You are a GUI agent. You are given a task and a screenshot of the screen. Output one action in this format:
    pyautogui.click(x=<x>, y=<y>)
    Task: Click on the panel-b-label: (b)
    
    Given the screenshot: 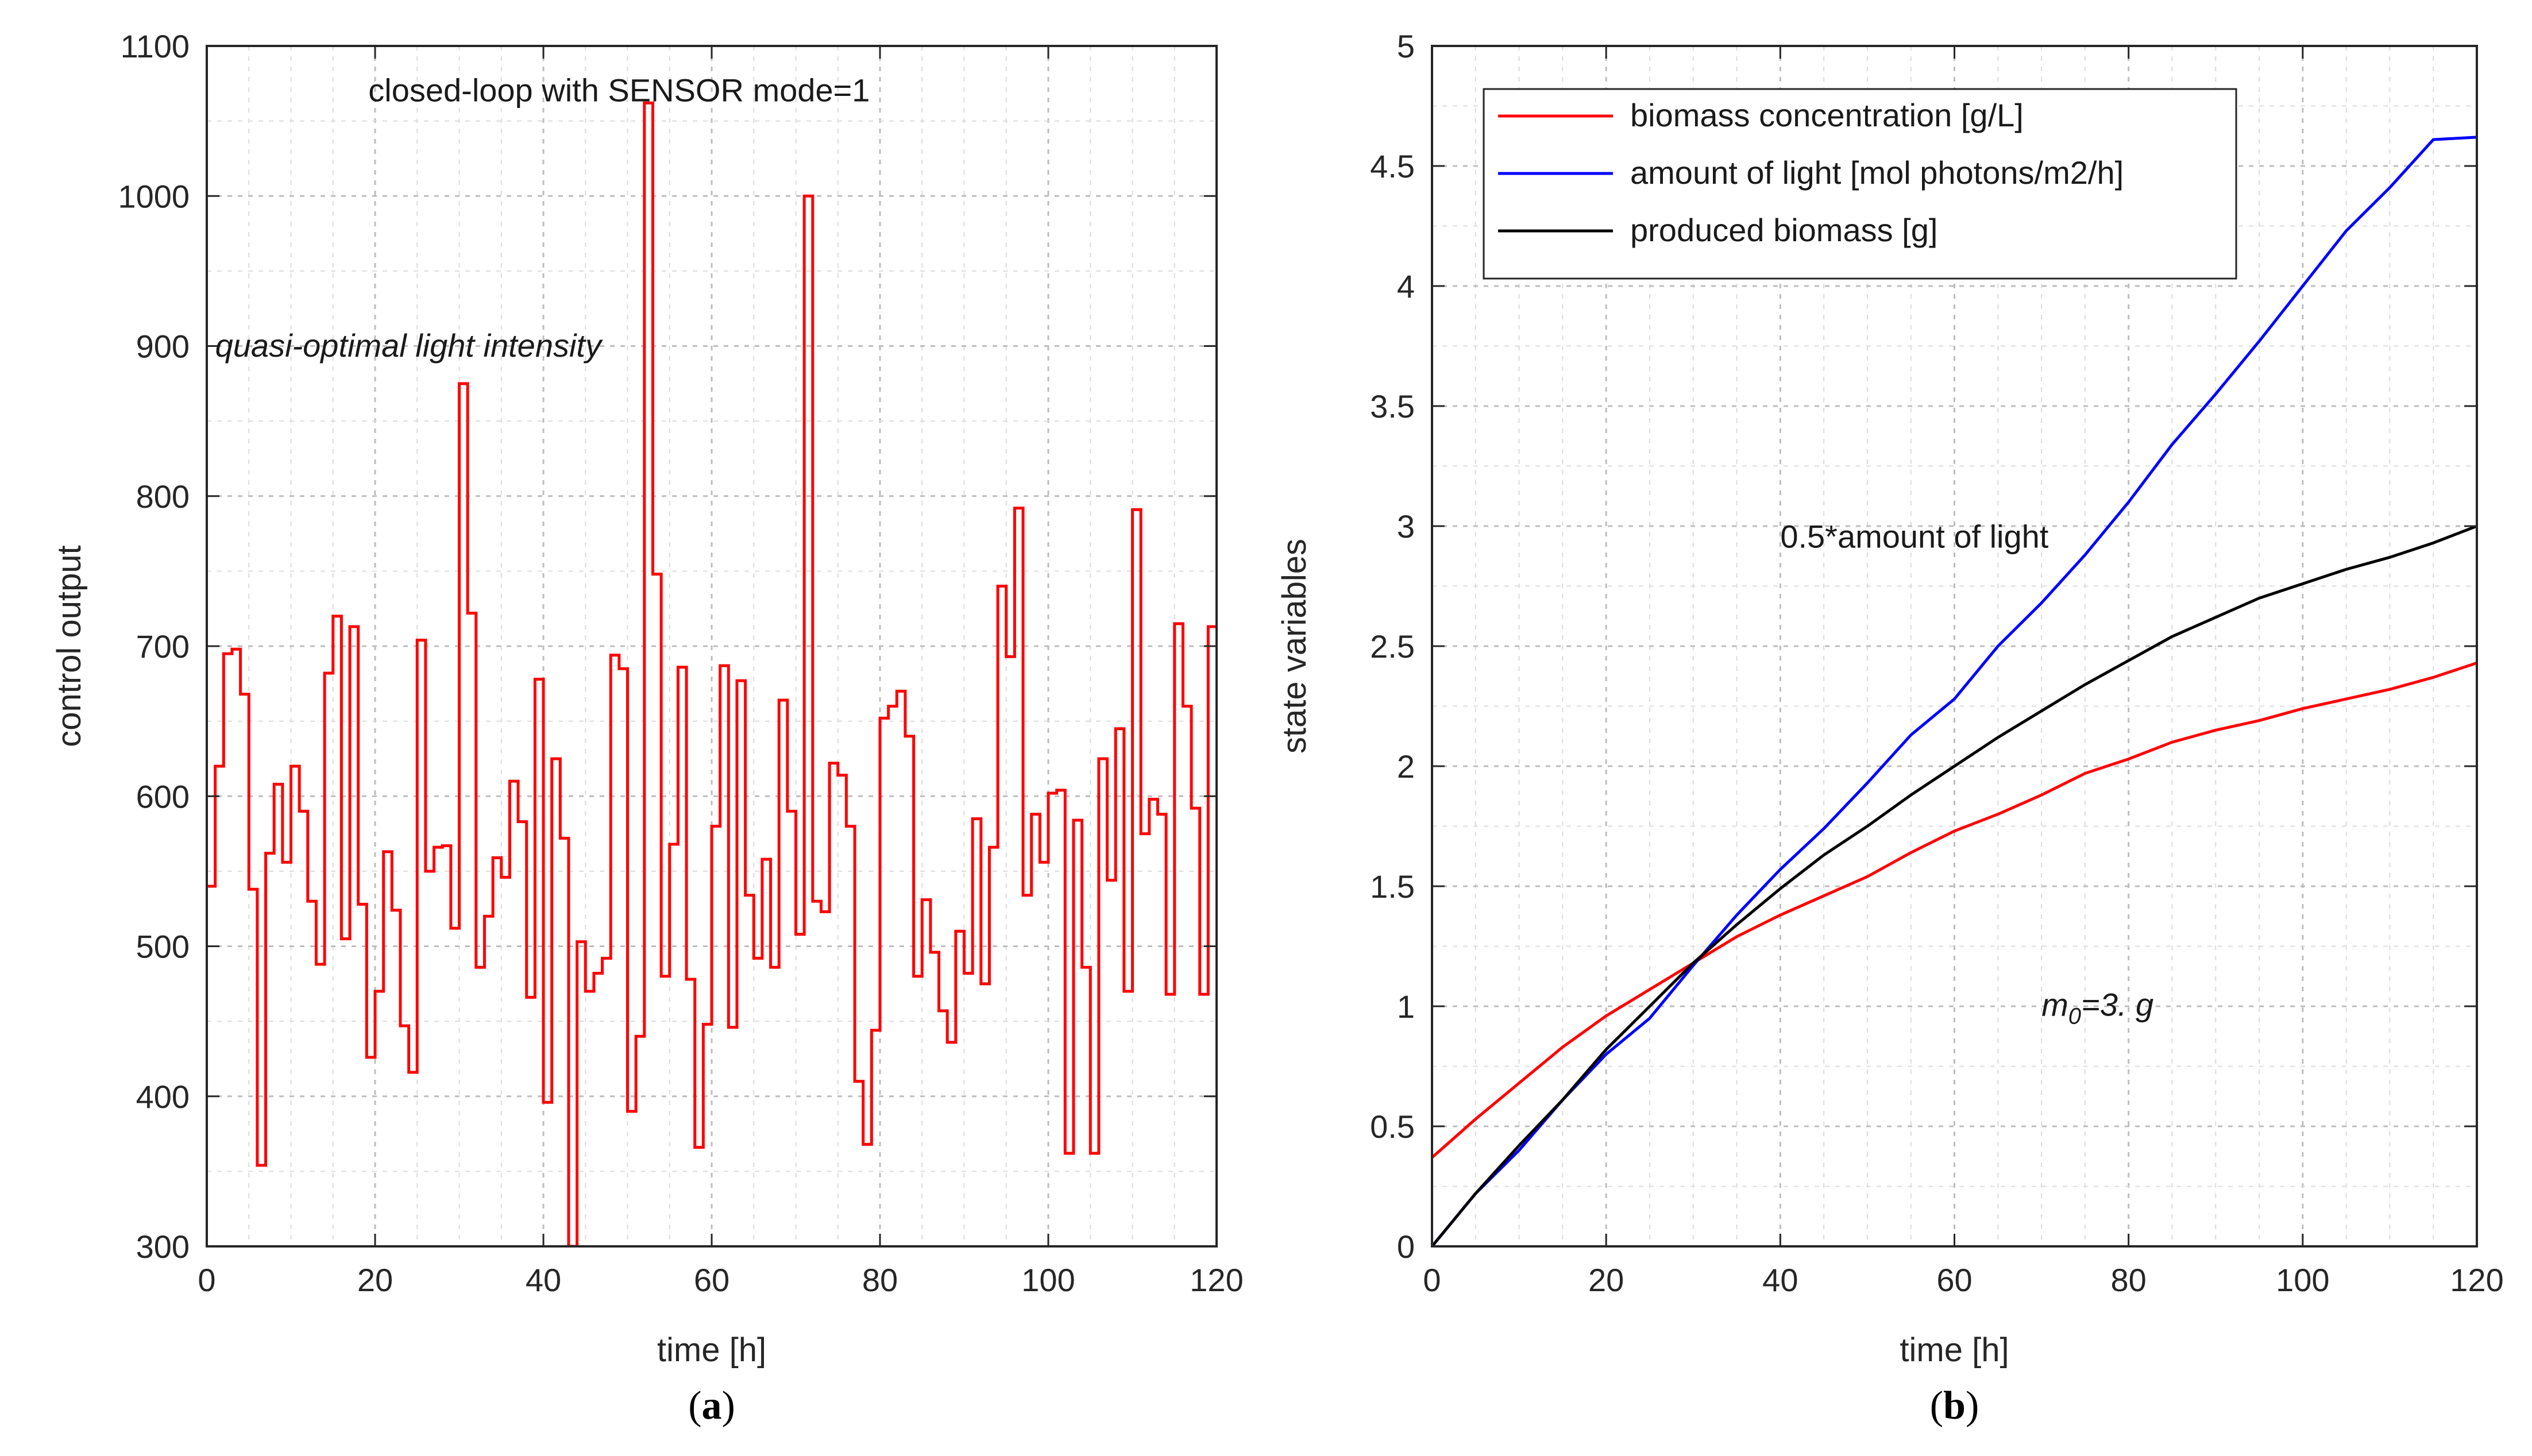 What is the action you would take?
    pyautogui.click(x=1954, y=1406)
    